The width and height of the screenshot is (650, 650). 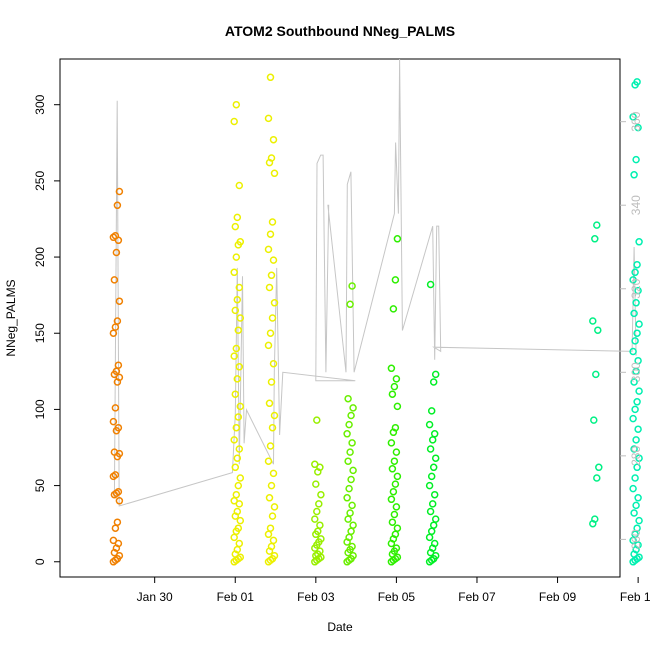 What do you see at coordinates (155, 597) in the screenshot?
I see `x-tick-label: Jan 30` at bounding box center [155, 597].